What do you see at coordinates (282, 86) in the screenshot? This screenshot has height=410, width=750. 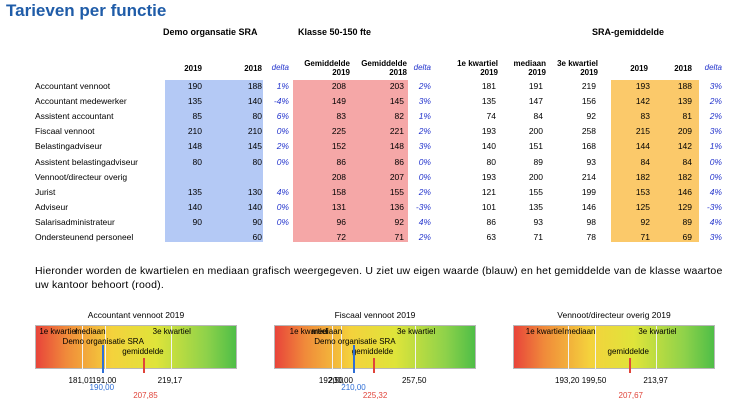 I see `cell-dd: 1%` at bounding box center [282, 86].